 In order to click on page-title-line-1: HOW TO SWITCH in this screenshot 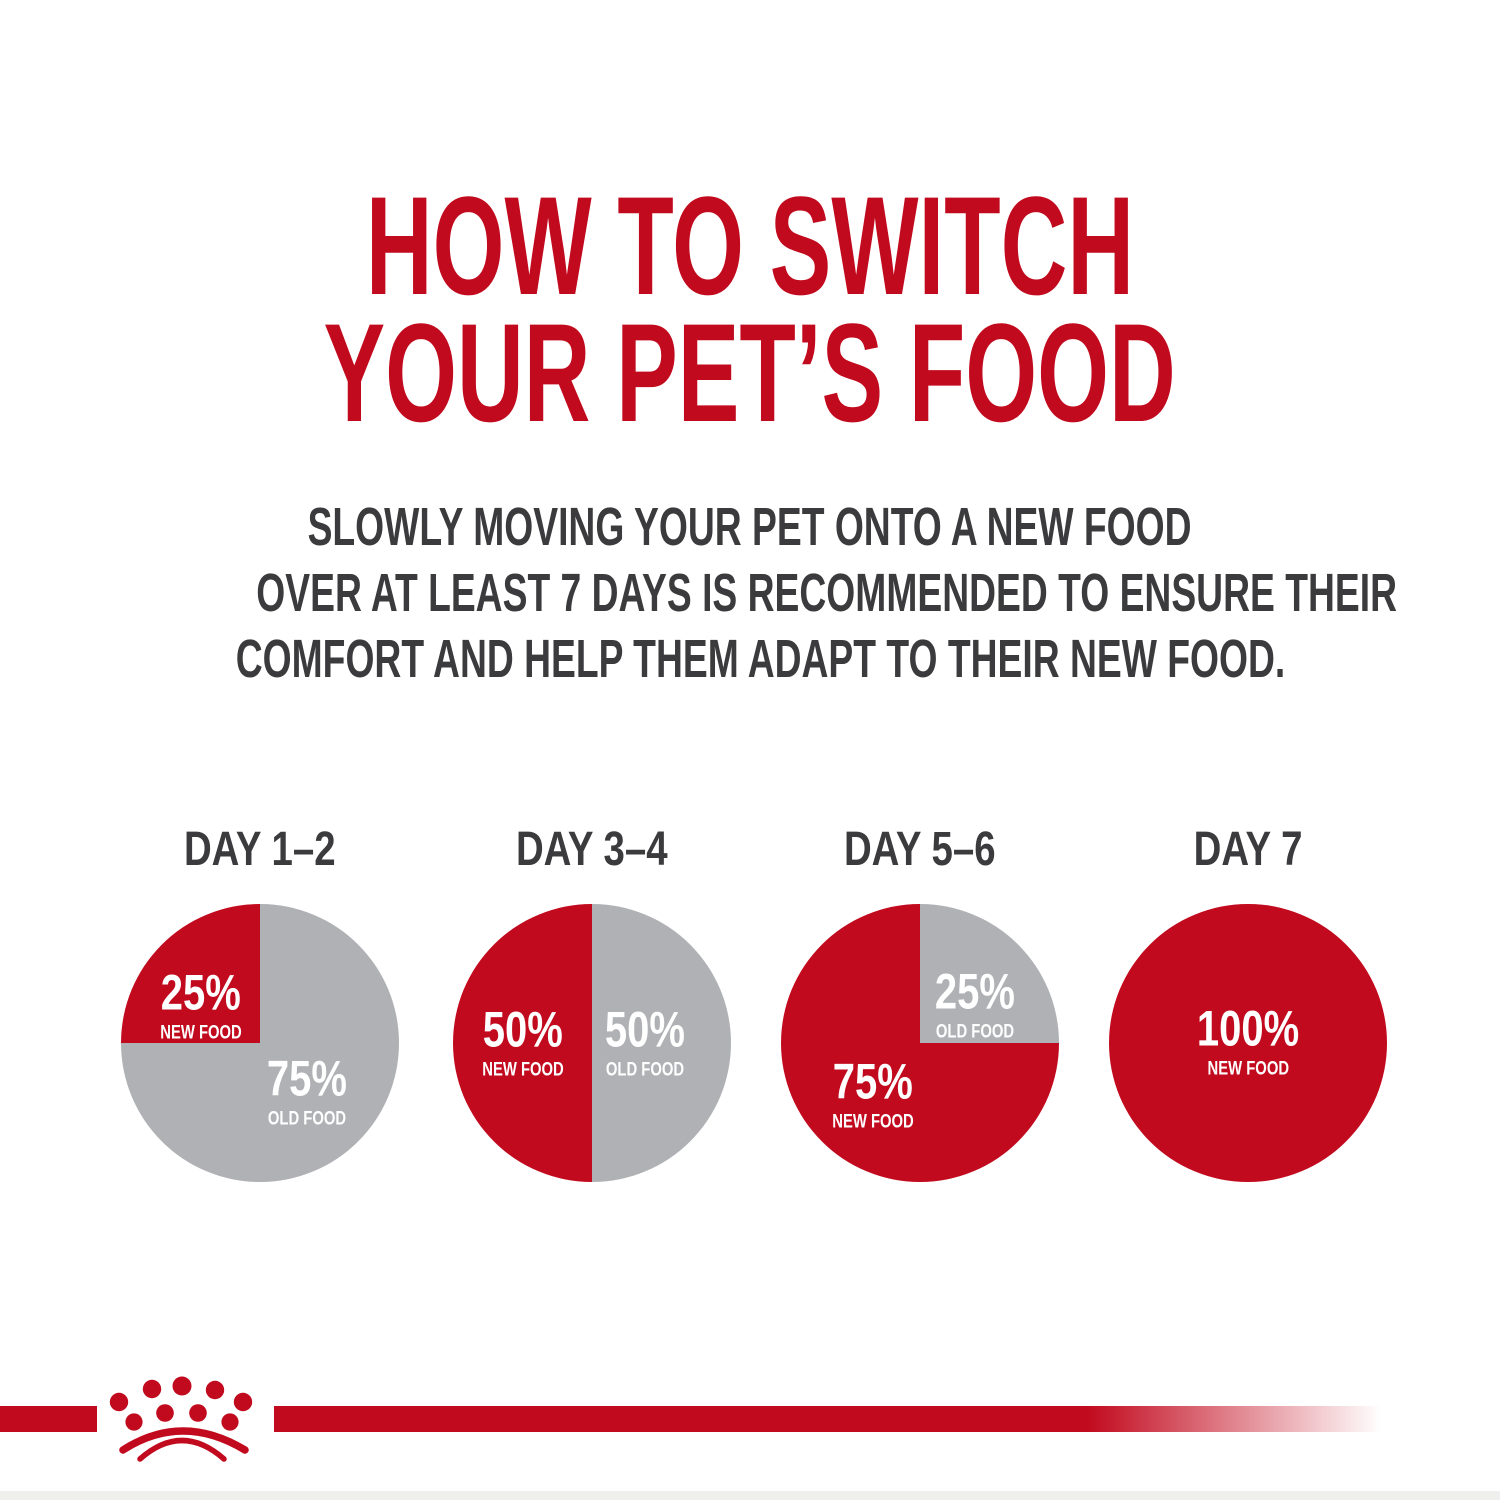, I will do `click(750, 246)`.